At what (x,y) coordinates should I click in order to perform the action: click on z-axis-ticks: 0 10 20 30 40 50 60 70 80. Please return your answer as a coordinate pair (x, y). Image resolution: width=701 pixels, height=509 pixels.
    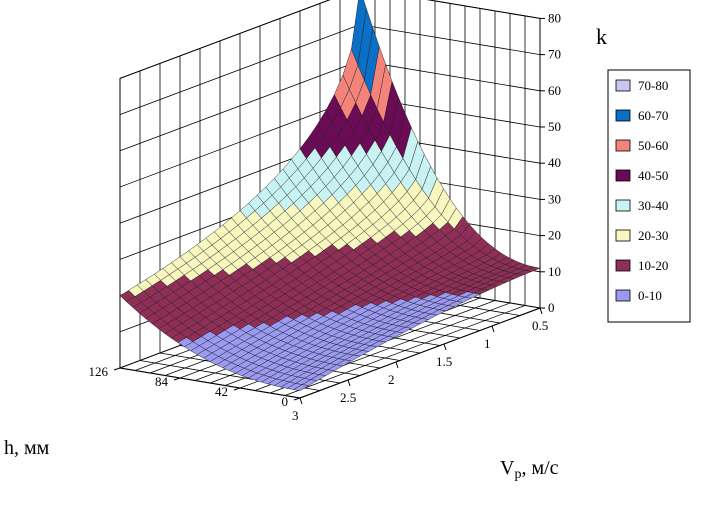
    Looking at the image, I should click on (550, 162).